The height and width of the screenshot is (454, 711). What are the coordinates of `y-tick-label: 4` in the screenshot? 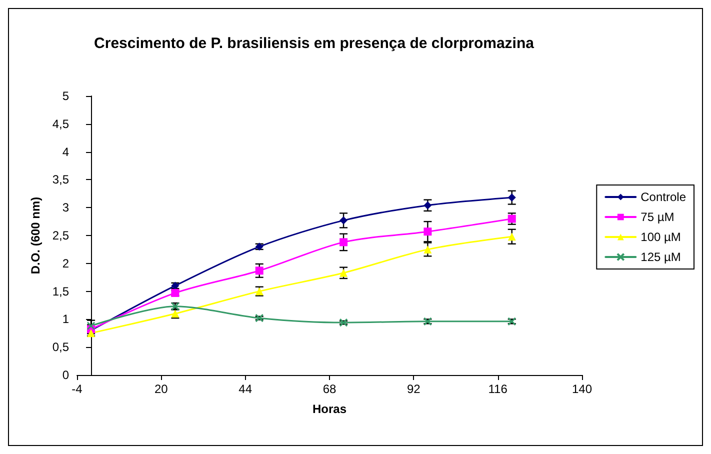 It's located at (66, 151).